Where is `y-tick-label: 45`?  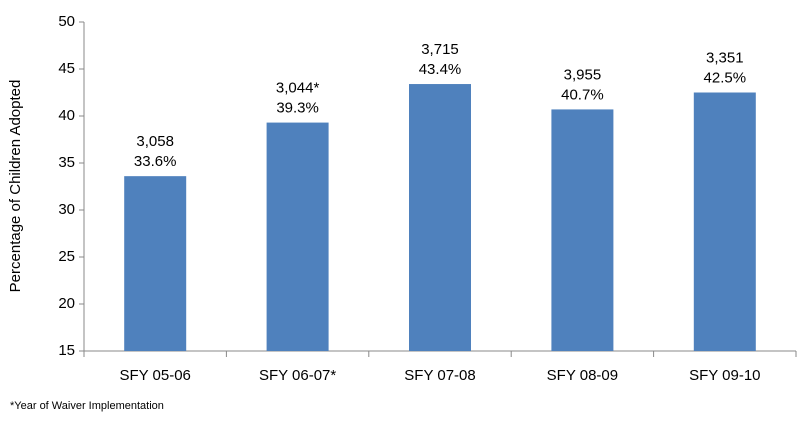 y-tick-label: 45 is located at coordinates (66, 68).